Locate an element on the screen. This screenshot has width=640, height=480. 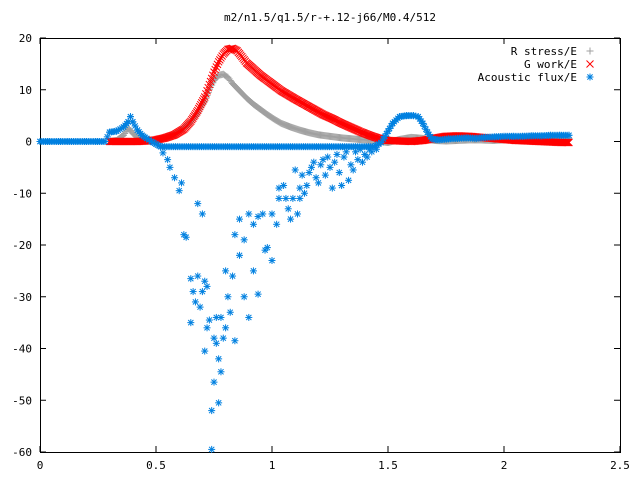
x-tick-label: 1 is located at coordinates (272, 465).